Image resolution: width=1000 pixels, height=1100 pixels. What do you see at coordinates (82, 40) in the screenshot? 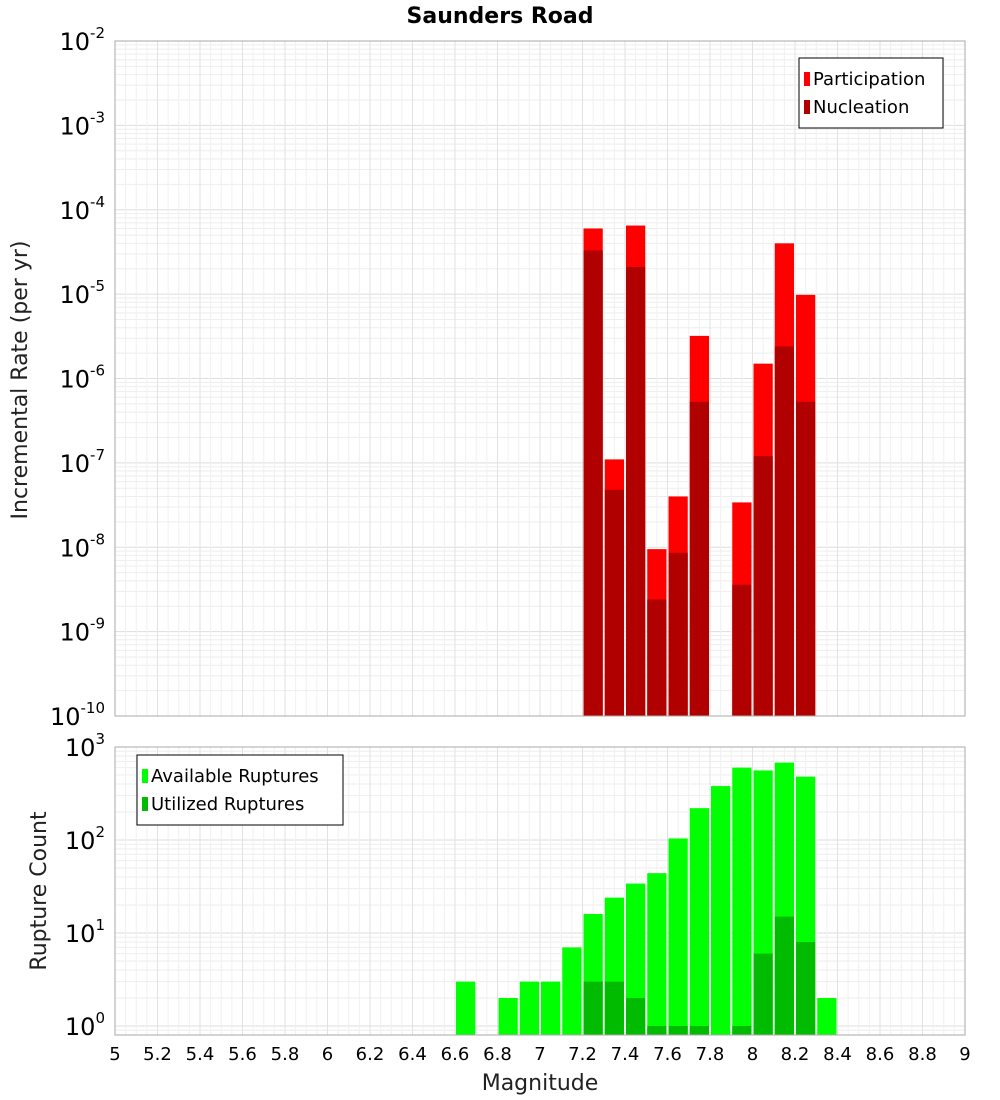
I see `y-tick-label: 10⁻²` at bounding box center [82, 40].